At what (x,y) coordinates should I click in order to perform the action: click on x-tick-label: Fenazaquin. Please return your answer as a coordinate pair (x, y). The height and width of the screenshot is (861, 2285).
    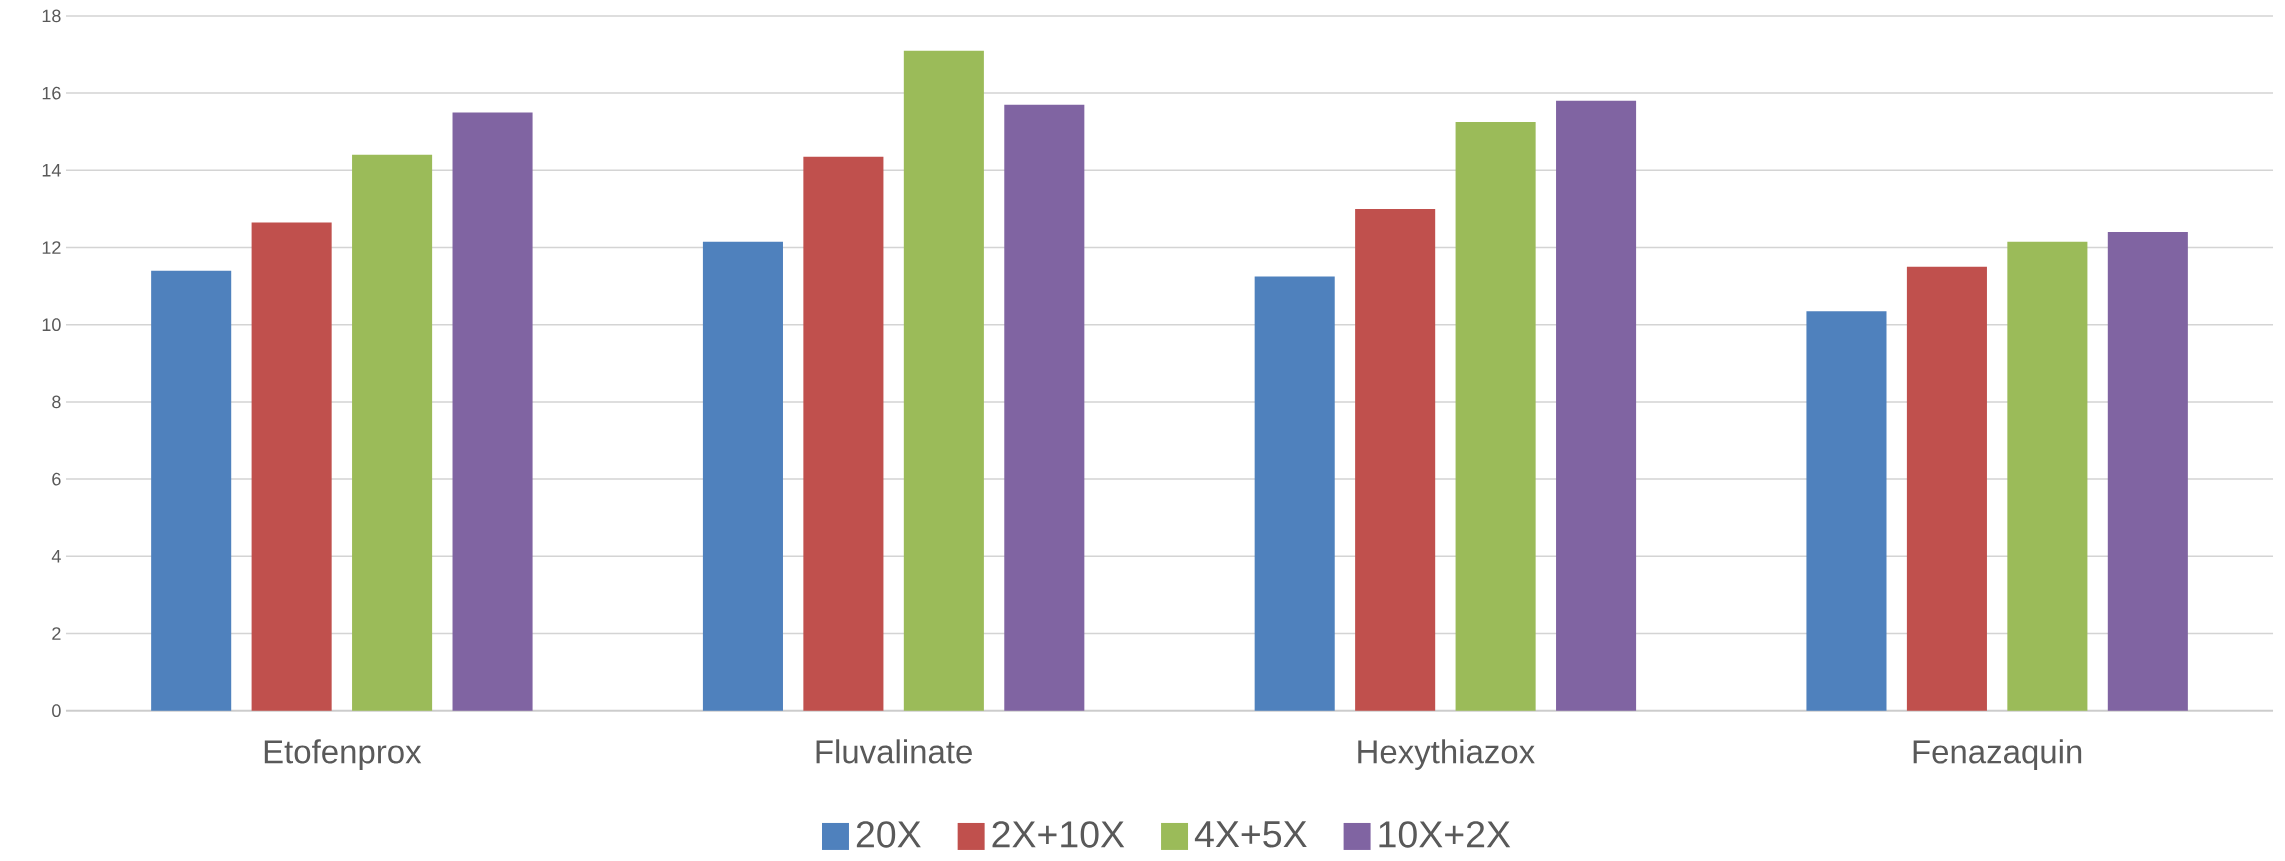
    Looking at the image, I should click on (1997, 755).